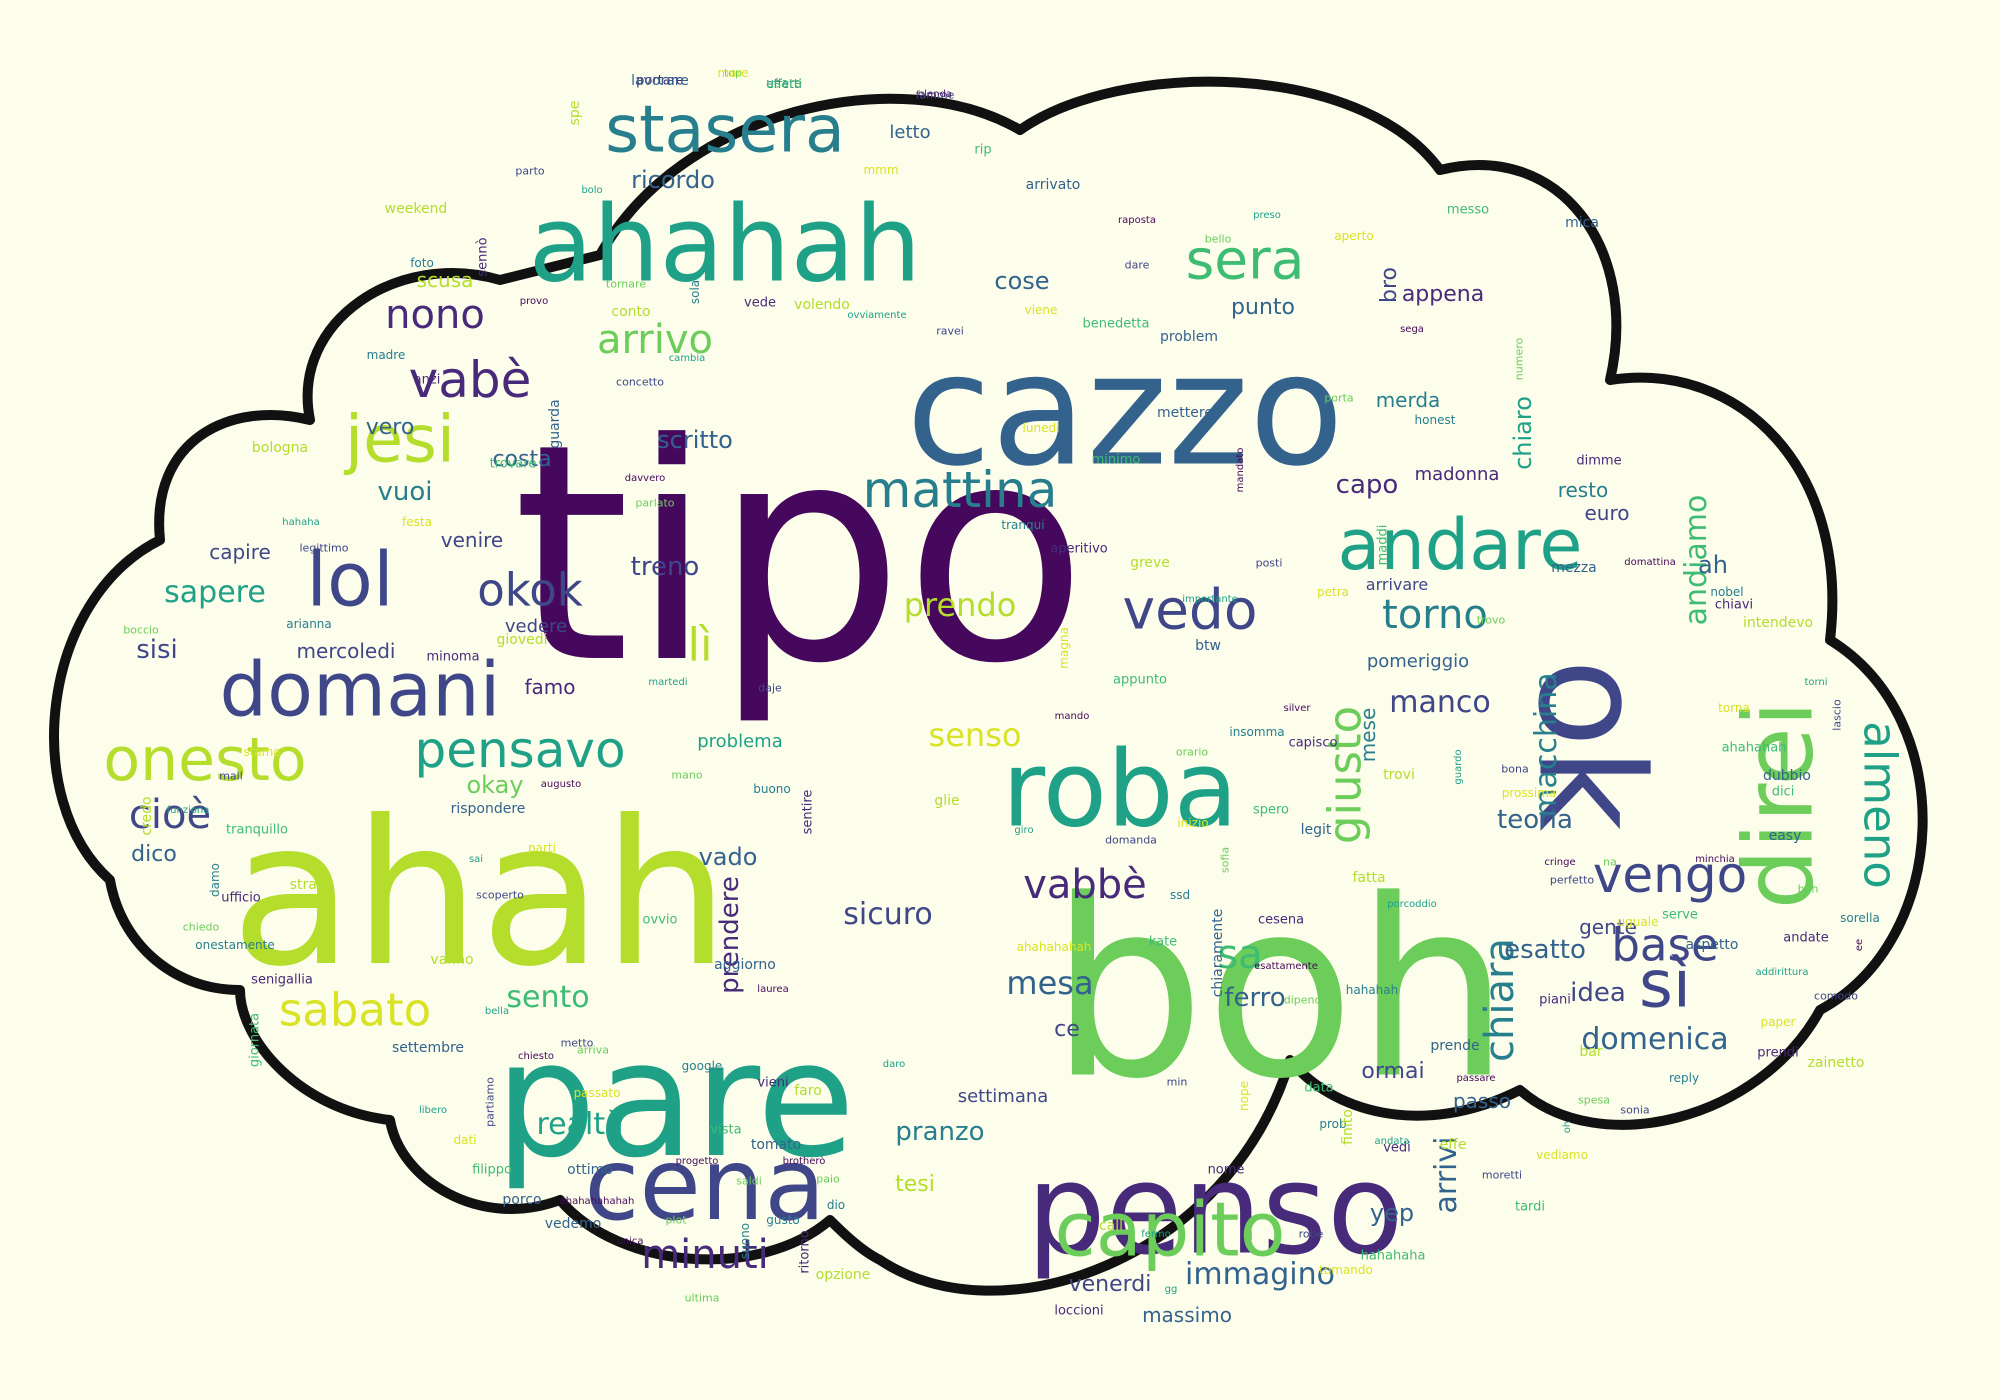 Image resolution: width=2000 pixels, height=1400 pixels. I want to click on small-word: paio, so click(828, 1179).